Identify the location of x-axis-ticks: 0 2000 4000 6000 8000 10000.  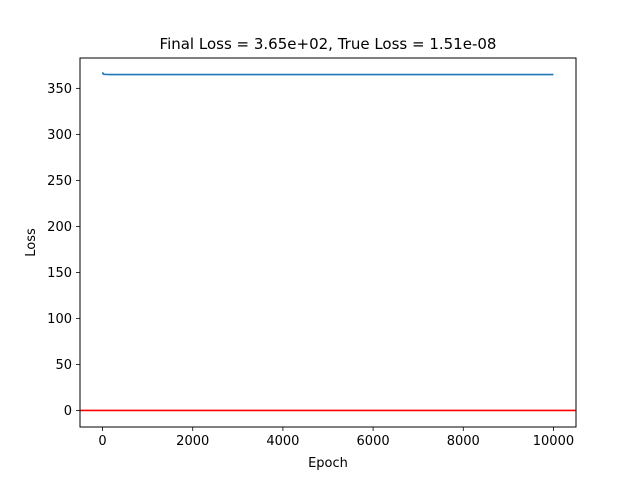
(336, 438).